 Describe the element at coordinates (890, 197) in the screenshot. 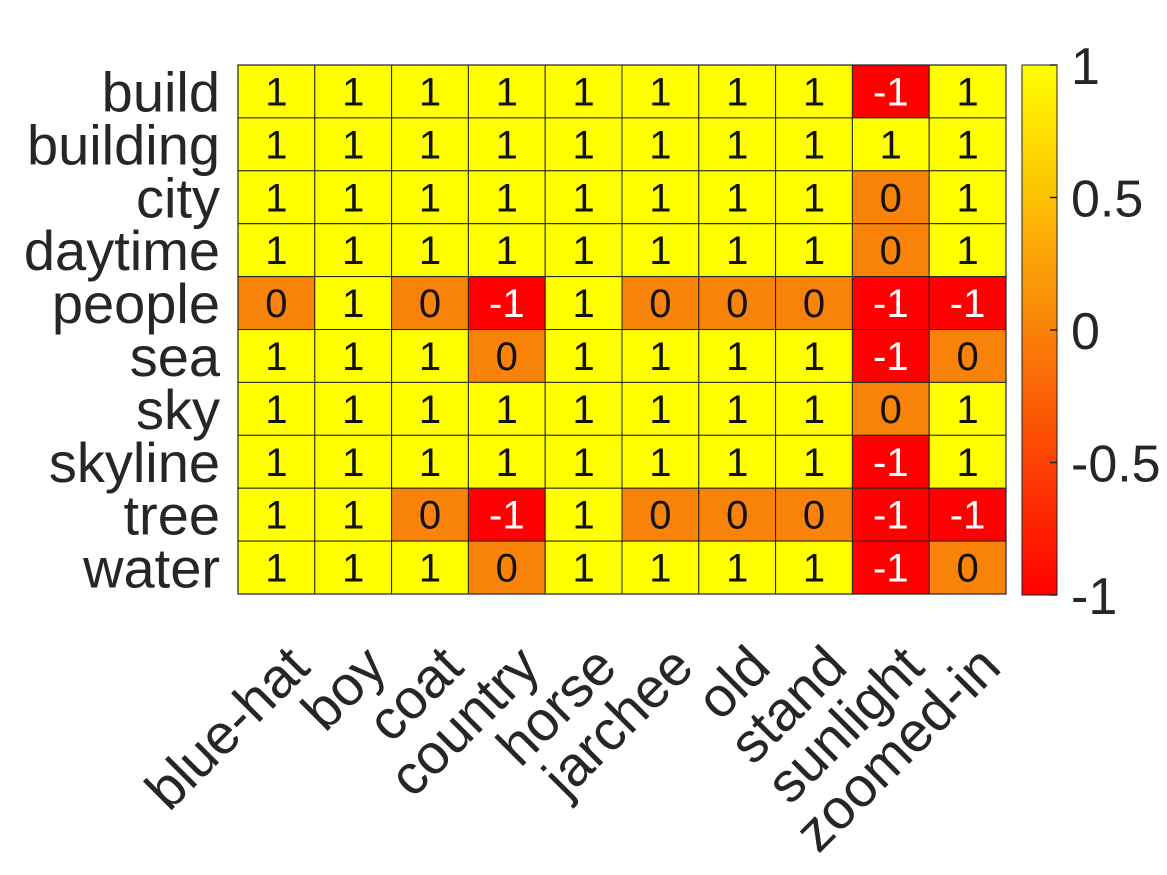

I see `heatmap-cell-city-sunlight` at that location.